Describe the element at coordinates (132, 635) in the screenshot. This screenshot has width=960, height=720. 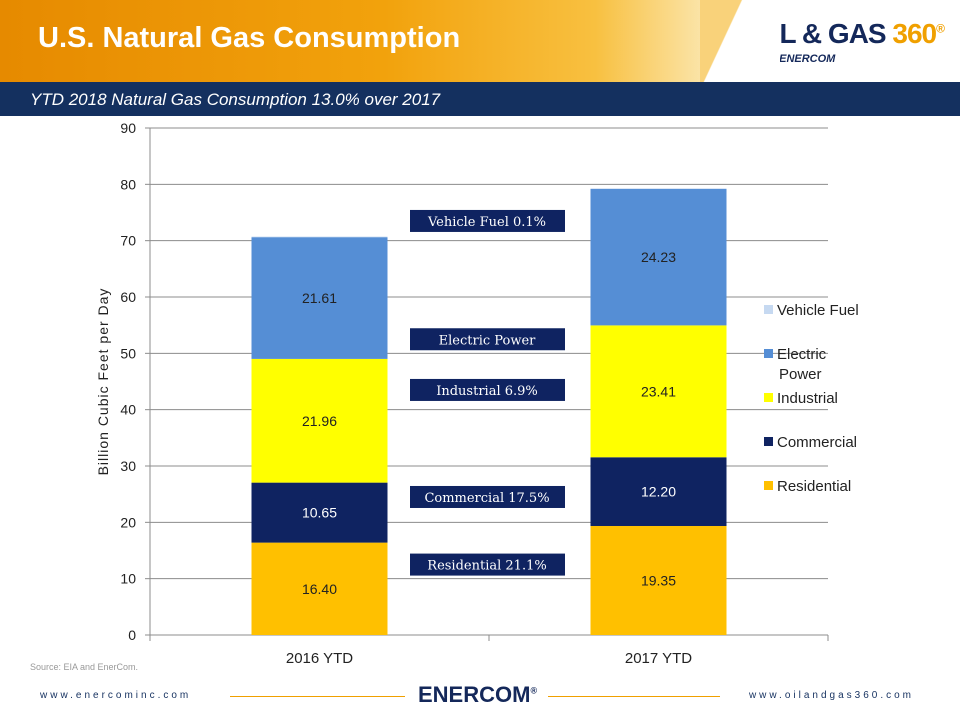
I see `y-tick-label: 0` at that location.